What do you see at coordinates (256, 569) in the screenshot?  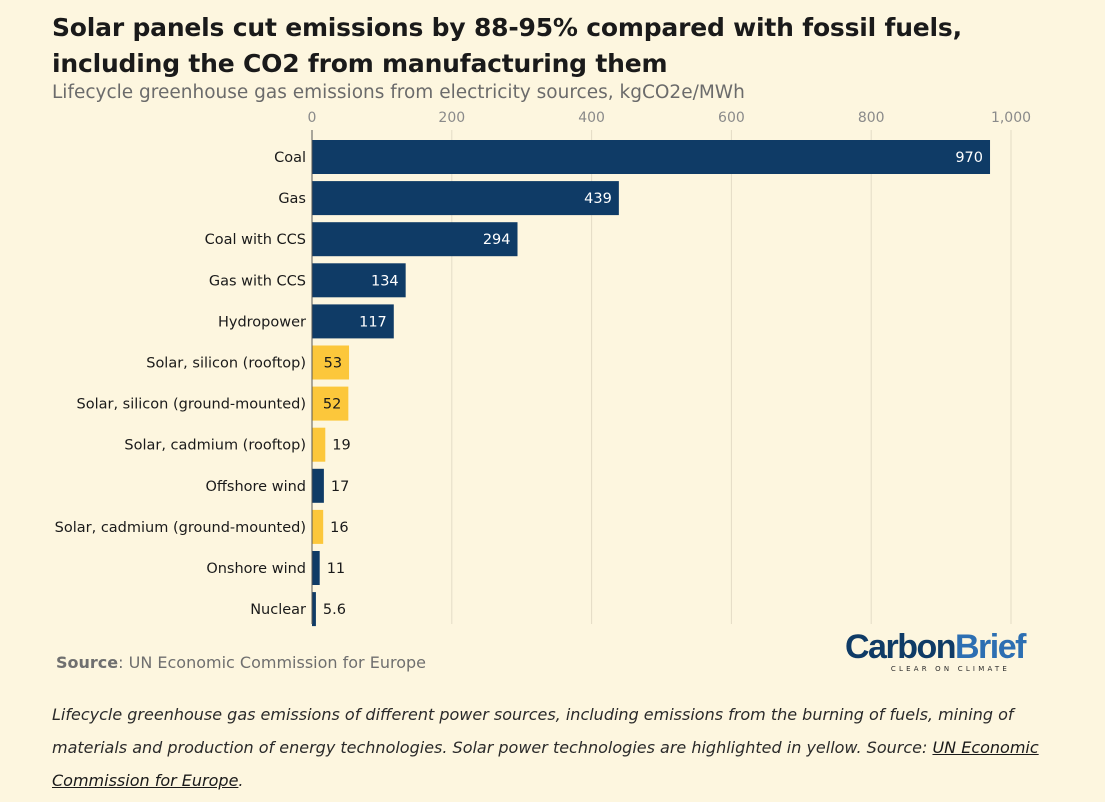 I see `category-label: Onshore wind` at bounding box center [256, 569].